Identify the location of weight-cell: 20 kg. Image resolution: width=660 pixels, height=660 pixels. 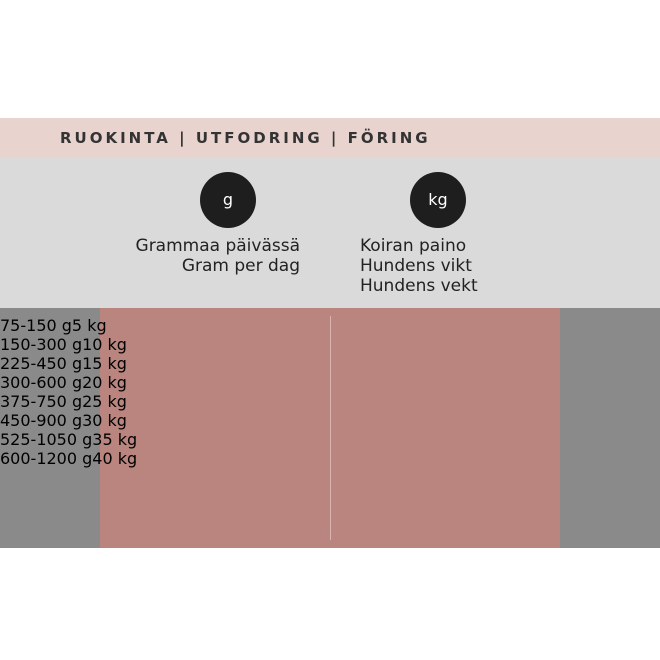
(104, 382).